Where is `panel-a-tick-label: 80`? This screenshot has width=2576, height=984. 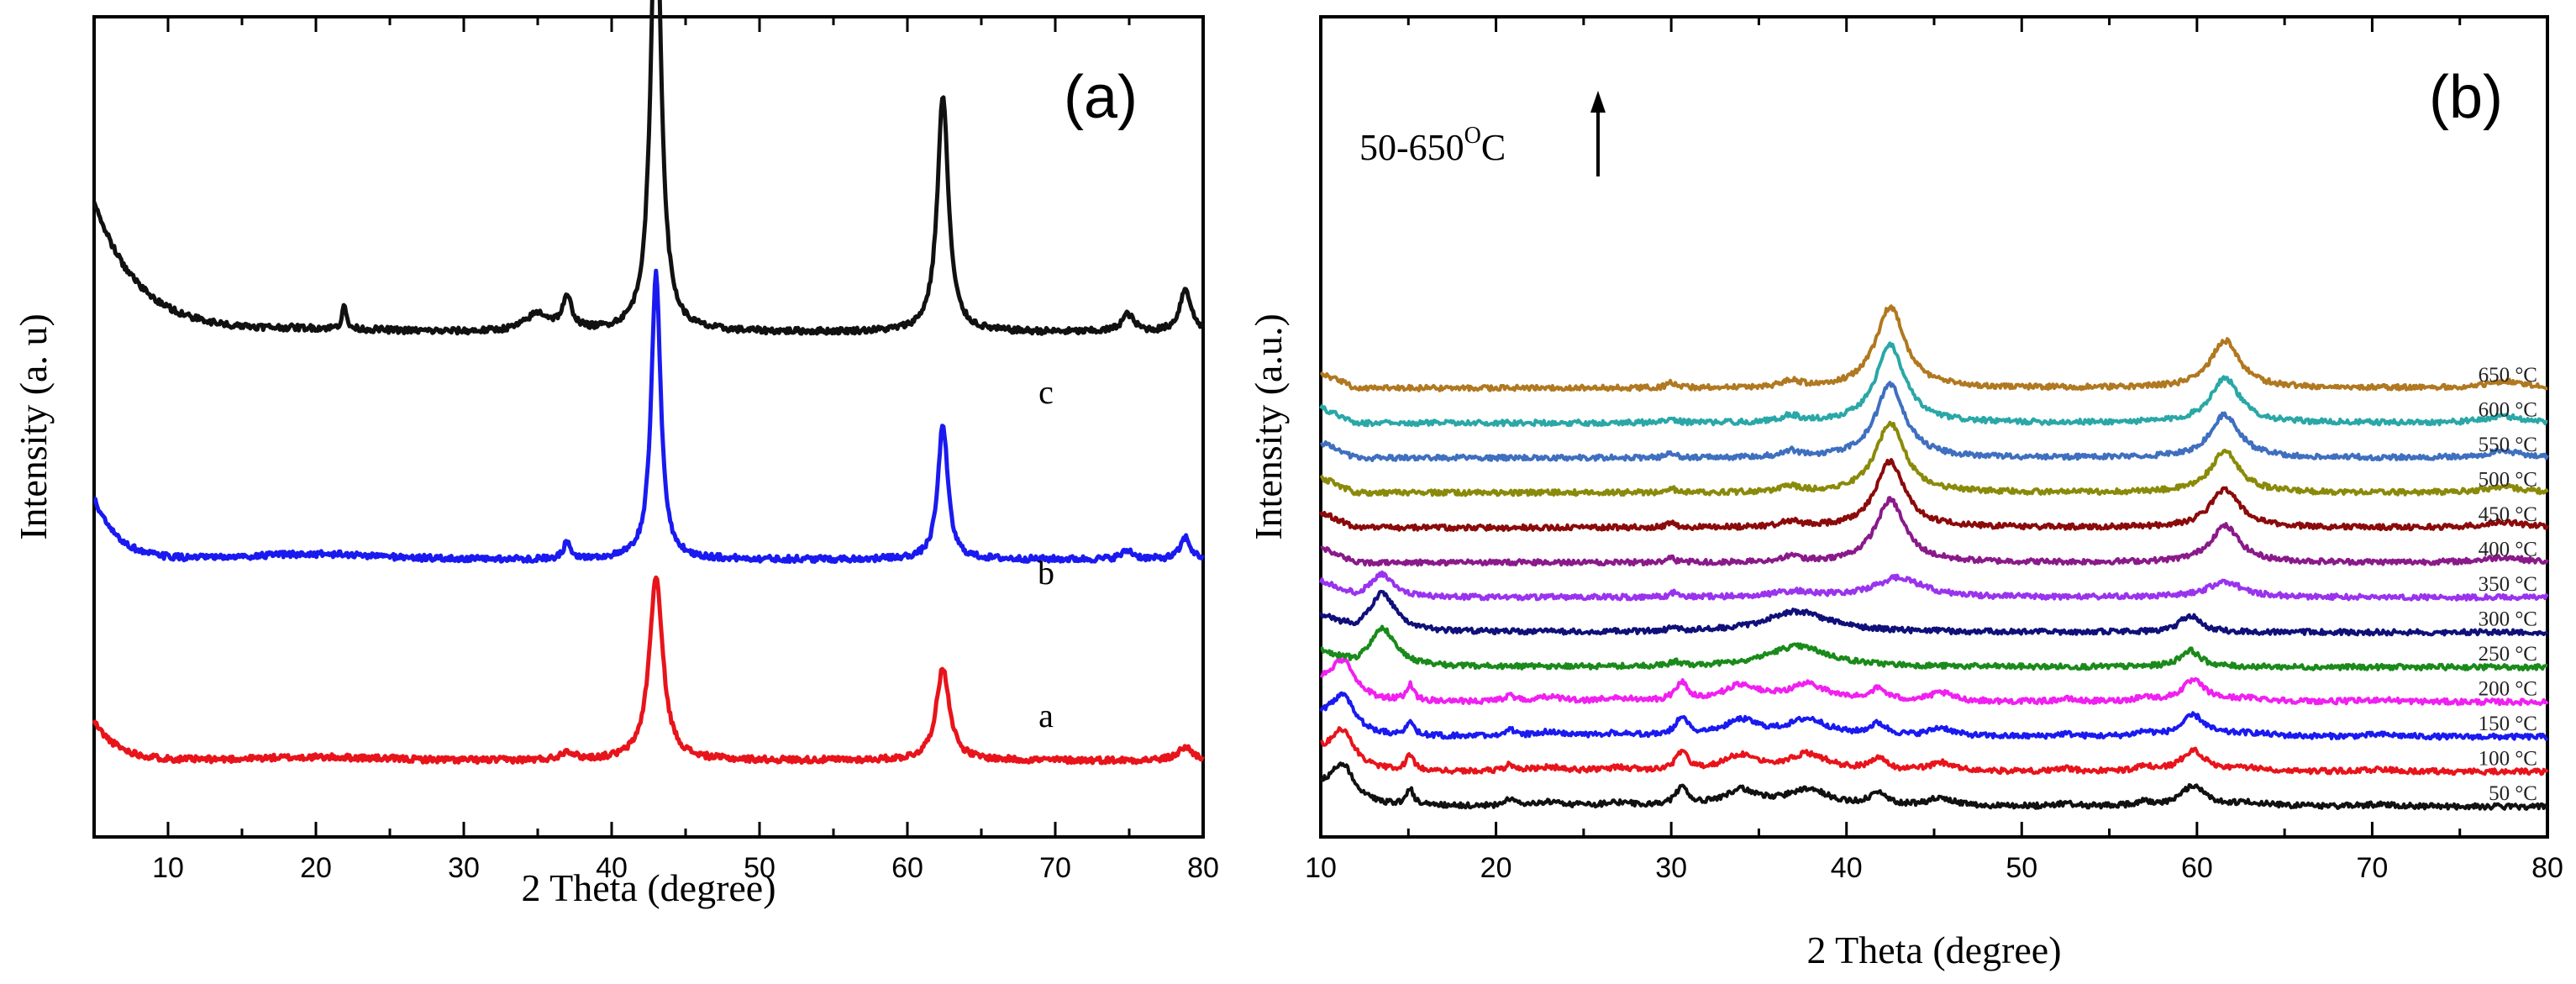 panel-a-tick-label: 80 is located at coordinates (1203, 868).